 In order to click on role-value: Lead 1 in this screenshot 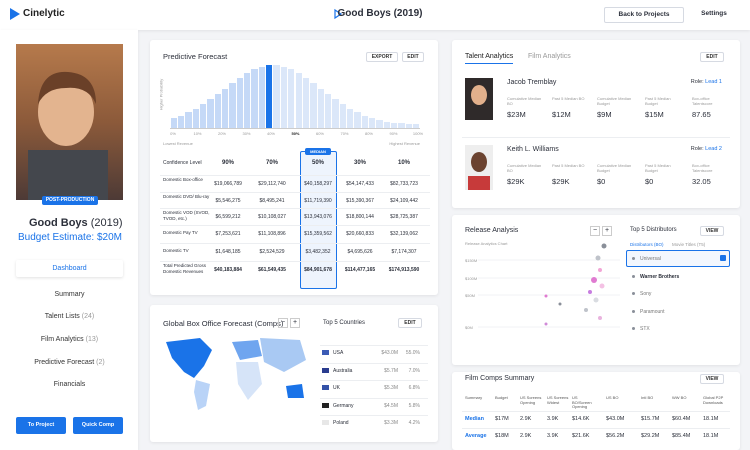, I will do `click(713, 82)`.